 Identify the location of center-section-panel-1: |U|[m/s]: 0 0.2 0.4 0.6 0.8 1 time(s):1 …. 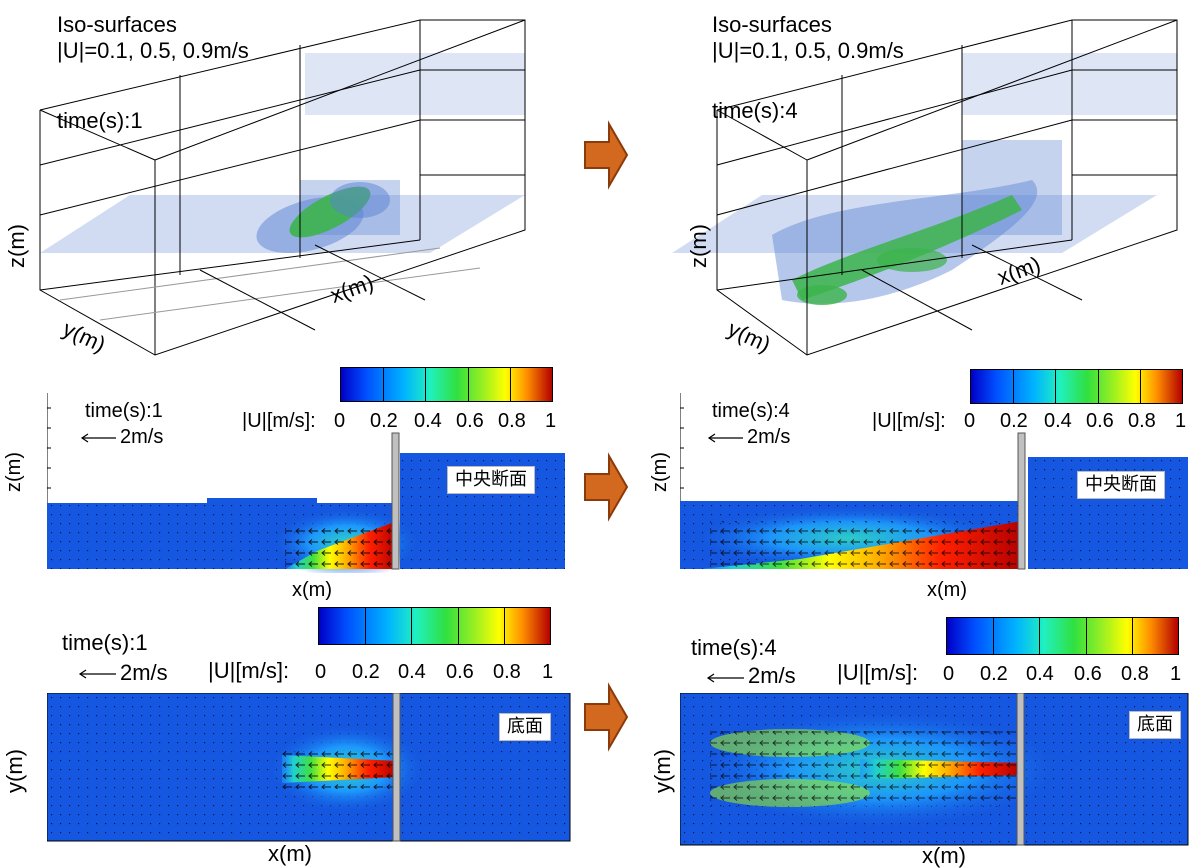
(290, 485).